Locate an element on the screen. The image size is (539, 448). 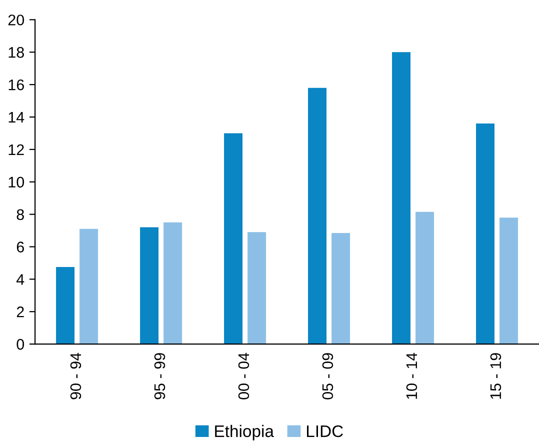
x-tick-label: 05 - 09 is located at coordinates (328, 376).